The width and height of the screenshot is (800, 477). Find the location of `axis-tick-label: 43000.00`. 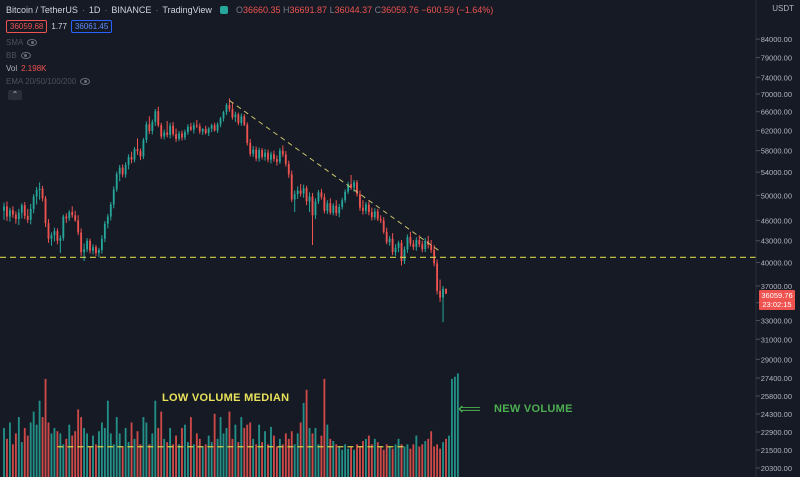

axis-tick-label: 43000.00 is located at coordinates (776, 241).